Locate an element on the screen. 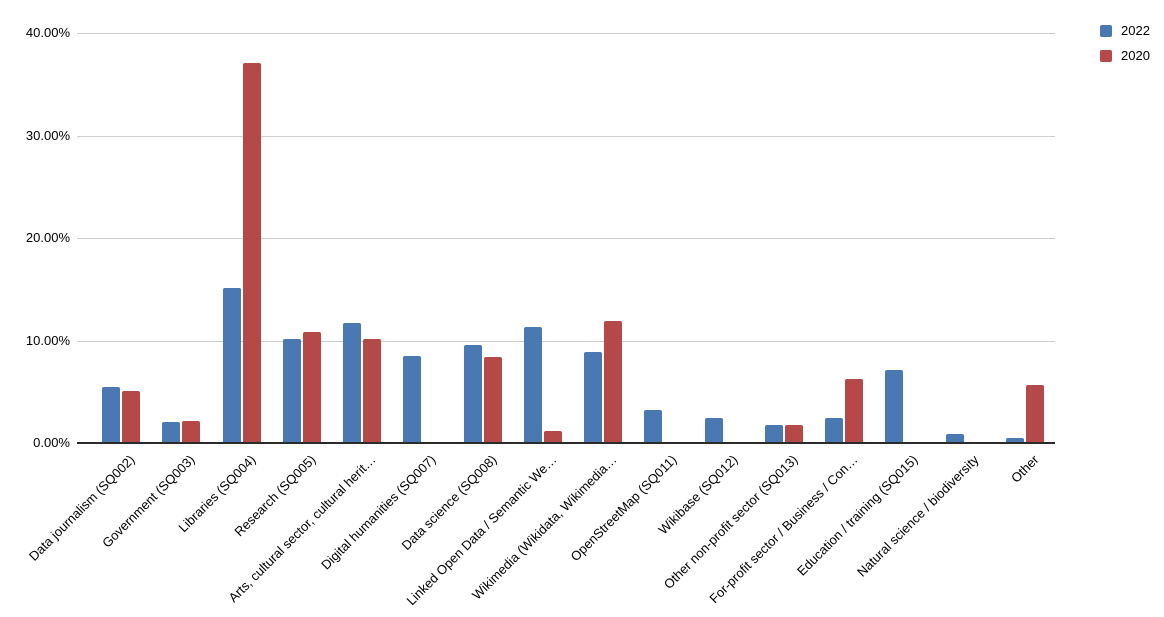 This screenshot has height=617, width=1164. y-tick-label-10: 10.00% is located at coordinates (47, 340).